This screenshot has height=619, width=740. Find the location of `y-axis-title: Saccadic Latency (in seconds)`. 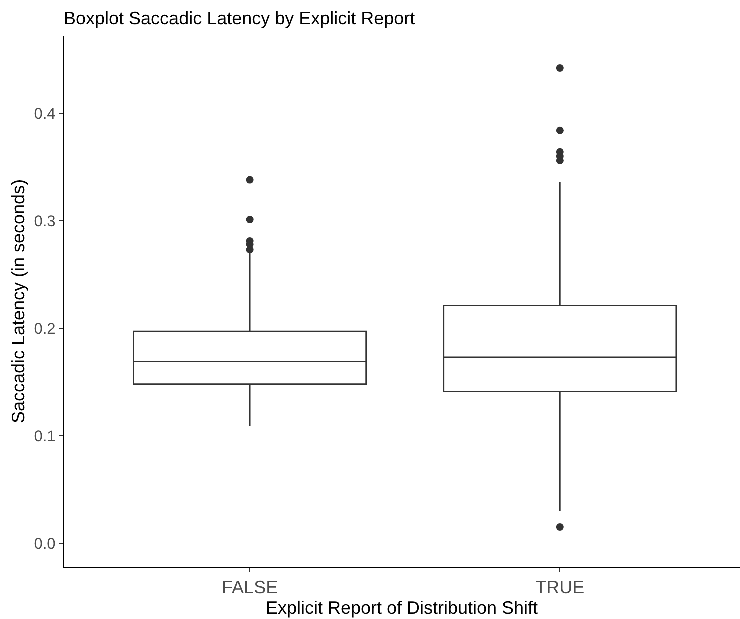

y-axis-title: Saccadic Latency (in seconds) is located at coordinates (18, 301).